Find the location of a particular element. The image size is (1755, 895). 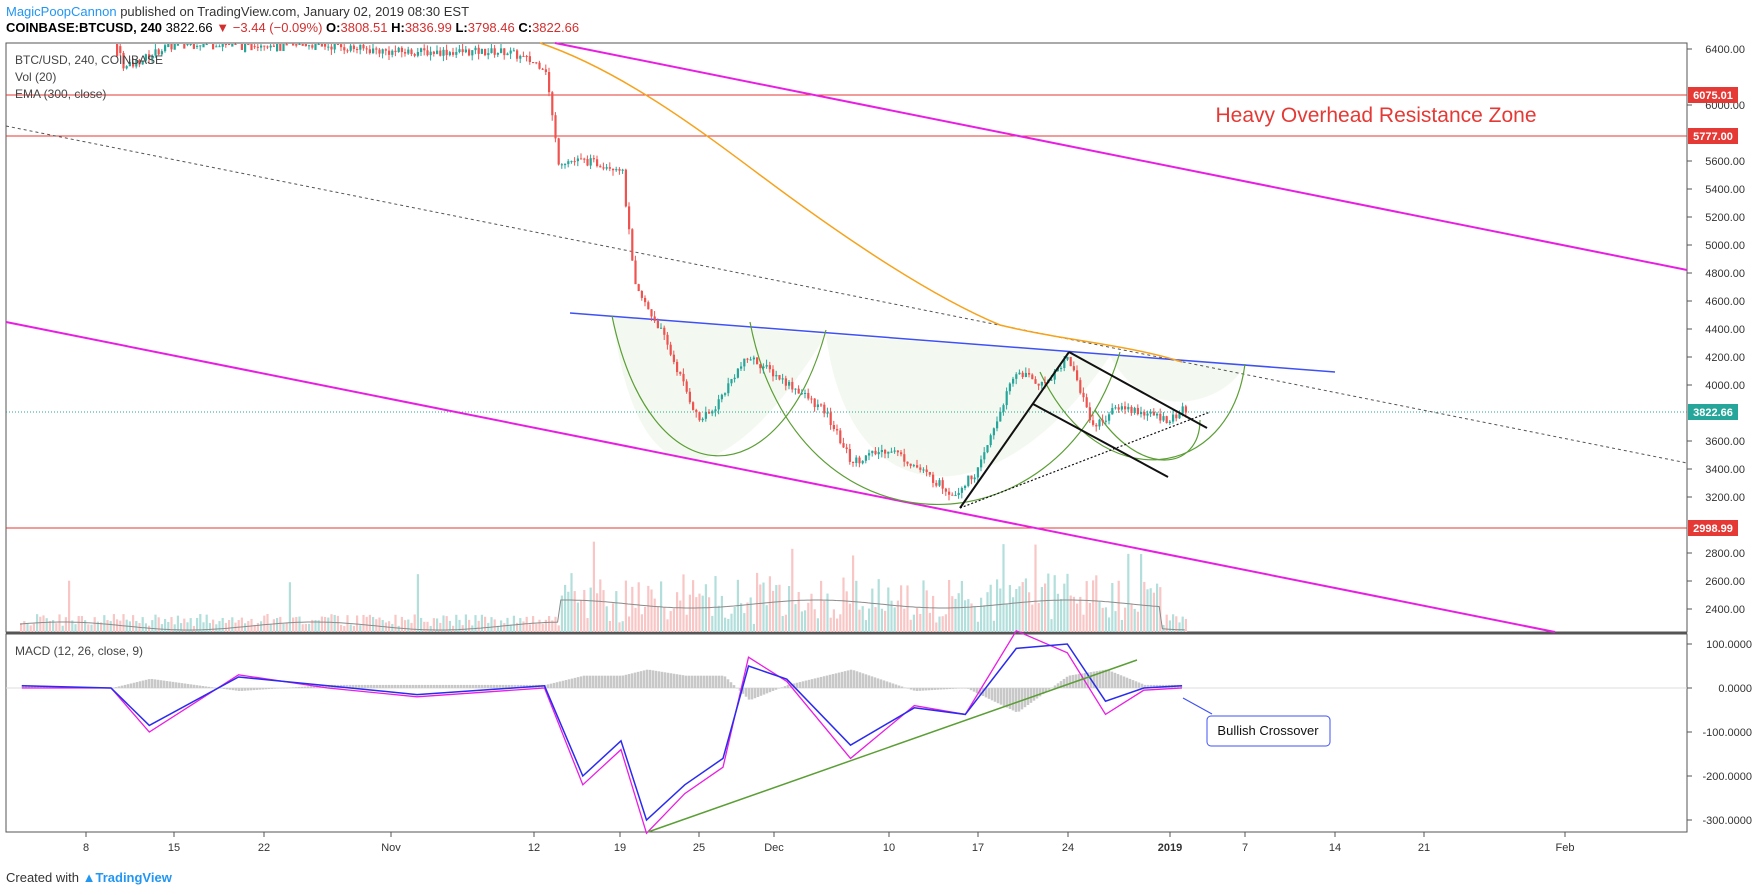

bullish-crossover-box is located at coordinates (1268, 731).